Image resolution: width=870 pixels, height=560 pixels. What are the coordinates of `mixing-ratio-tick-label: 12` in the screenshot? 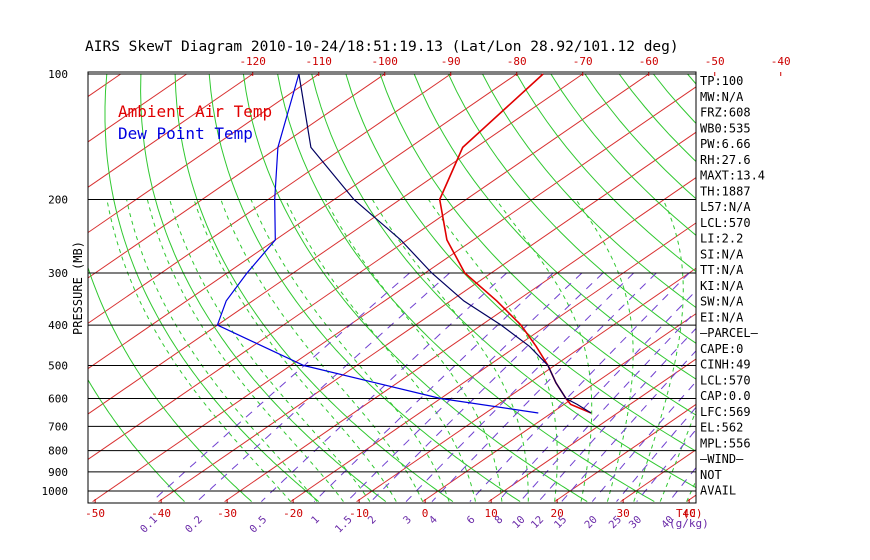 It's located at (537, 522).